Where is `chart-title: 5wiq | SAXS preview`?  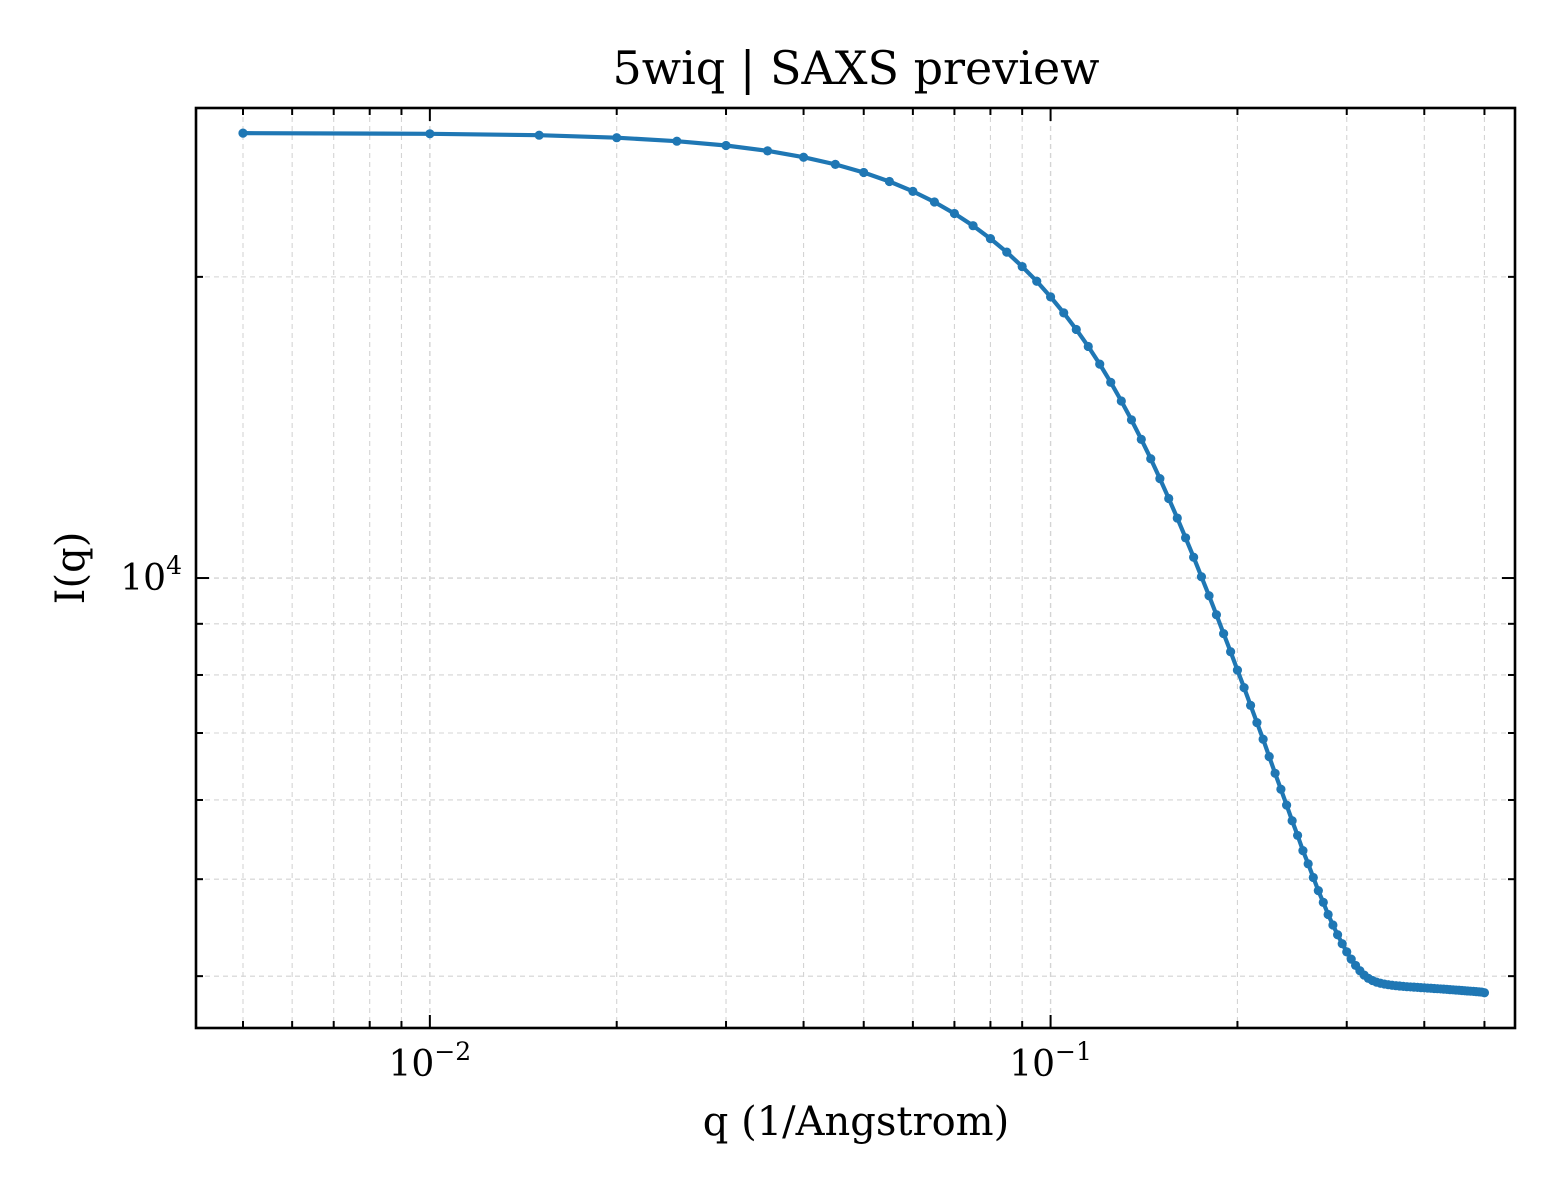 chart-title: 5wiq | SAXS preview is located at coordinates (855, 68).